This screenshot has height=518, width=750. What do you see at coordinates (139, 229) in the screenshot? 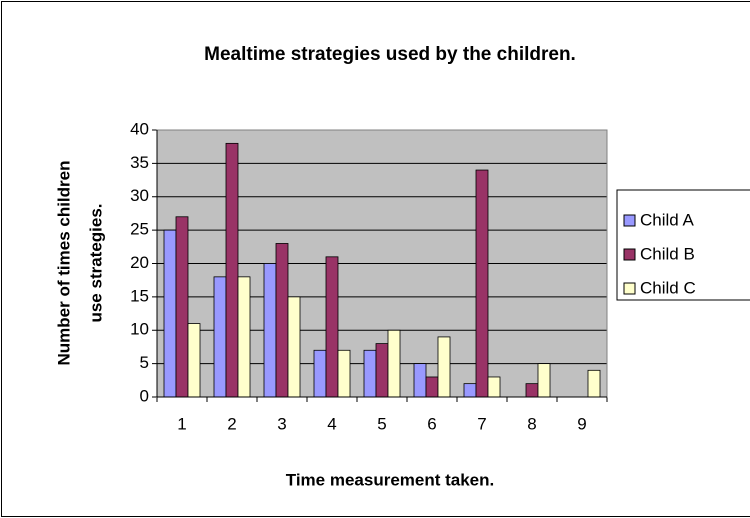
I see `y-tick-label: 25` at bounding box center [139, 229].